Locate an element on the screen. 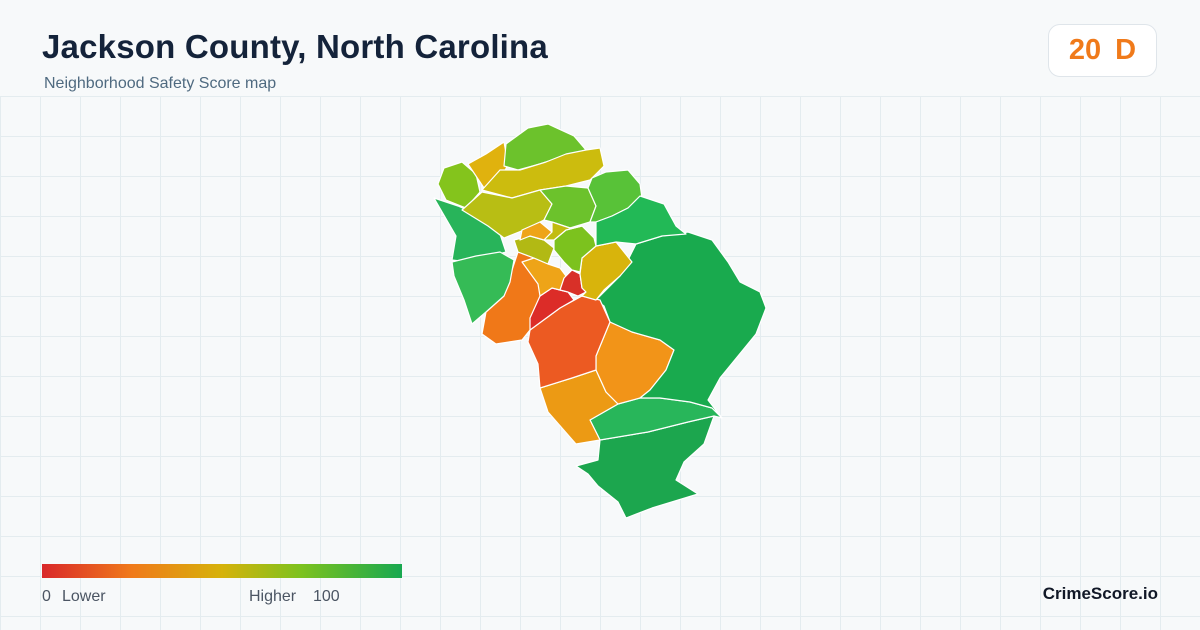  legend-max: 100 is located at coordinates (326, 596).